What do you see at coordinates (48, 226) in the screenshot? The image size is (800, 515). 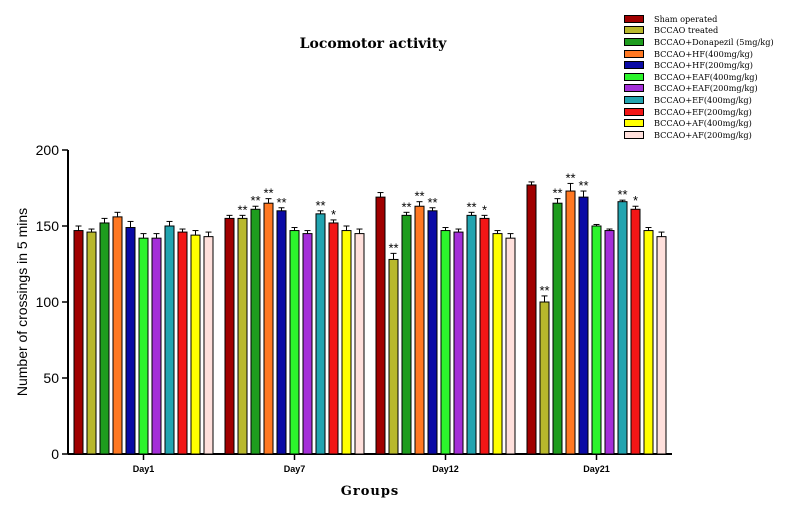 I see `y-tick-label: 150` at bounding box center [48, 226].